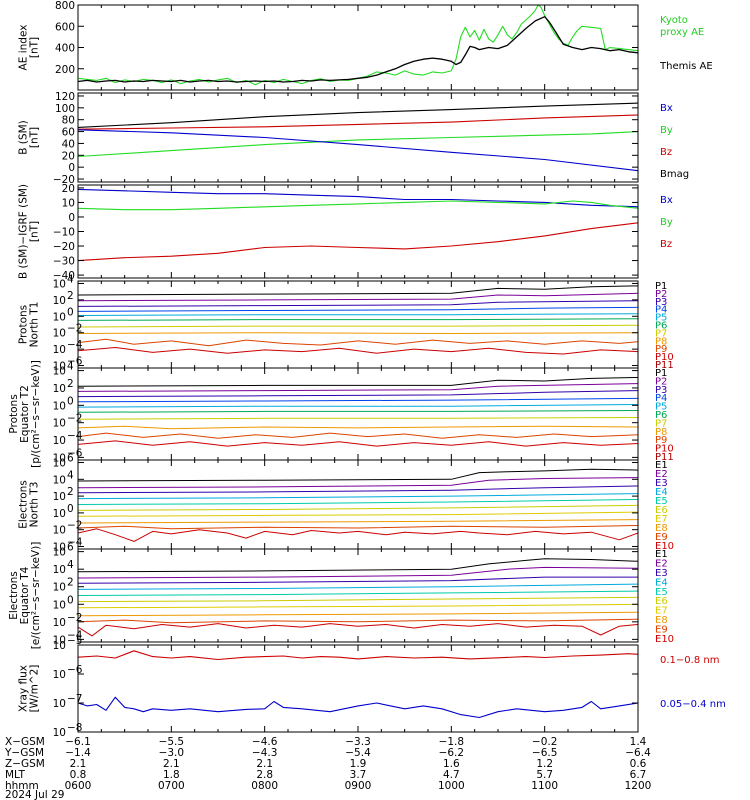 The height and width of the screenshot is (800, 750). What do you see at coordinates (64, 233) in the screenshot?
I see `y-tick-label-bigrf: −10` at bounding box center [64, 233].